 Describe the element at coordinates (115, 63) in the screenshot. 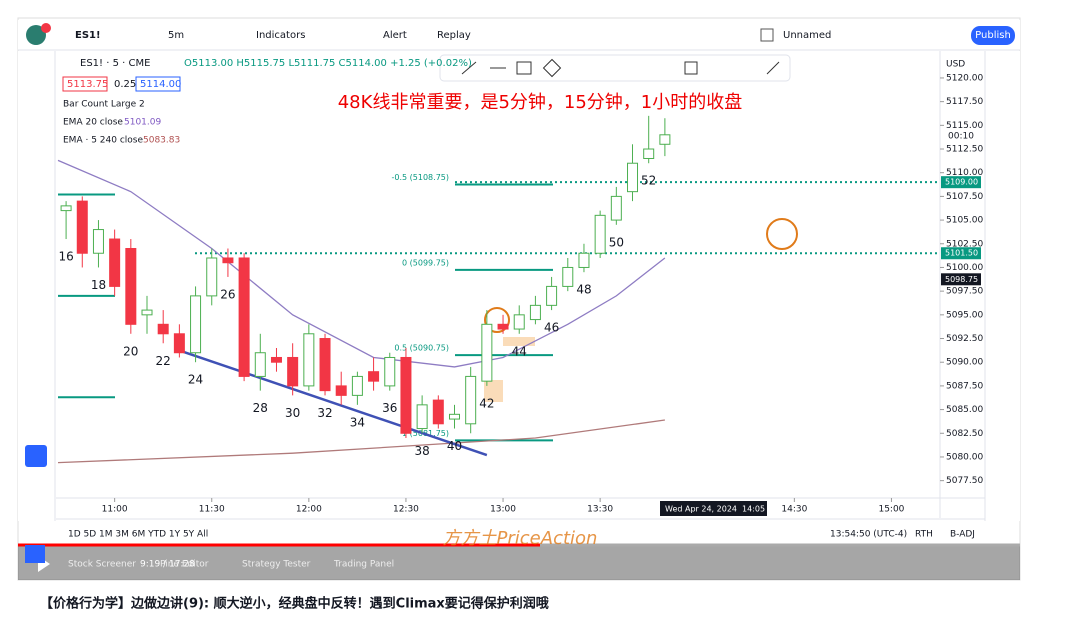

I see `legend-symbol: ES1! · 5 · CME` at that location.